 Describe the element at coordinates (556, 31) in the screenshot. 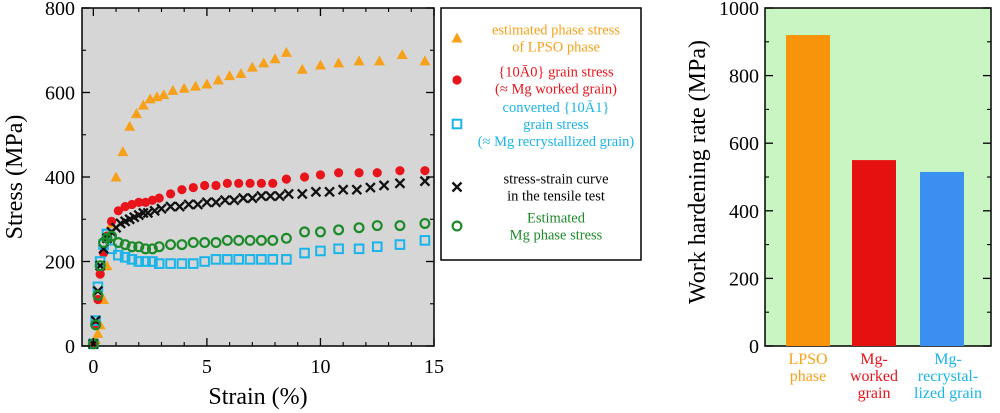

I see `legend-label: estimated phase stress` at that location.